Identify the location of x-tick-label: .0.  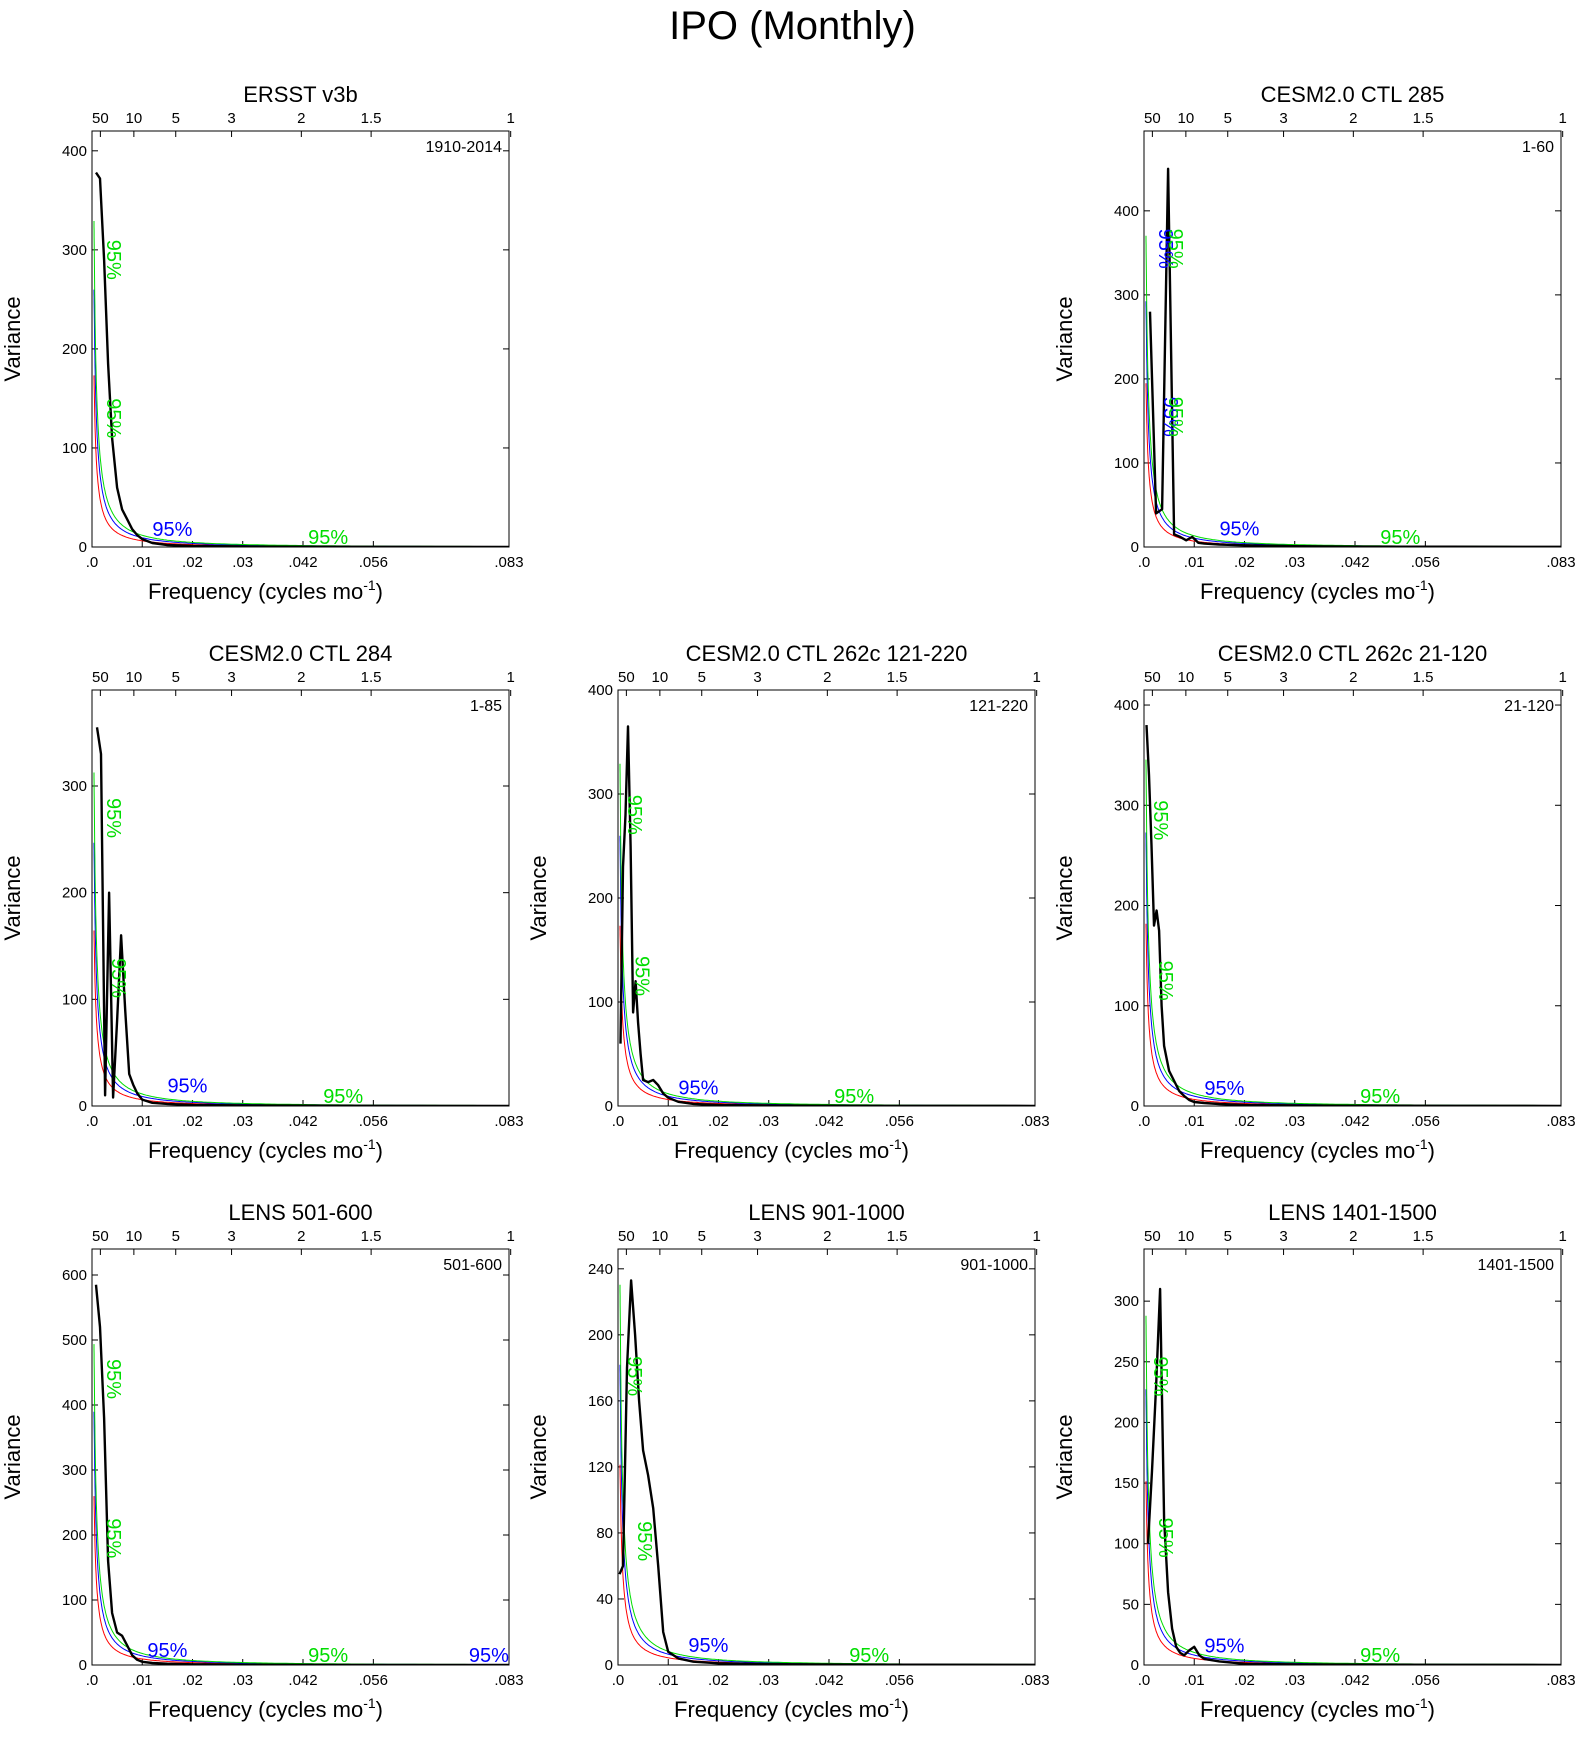
(618, 1121).